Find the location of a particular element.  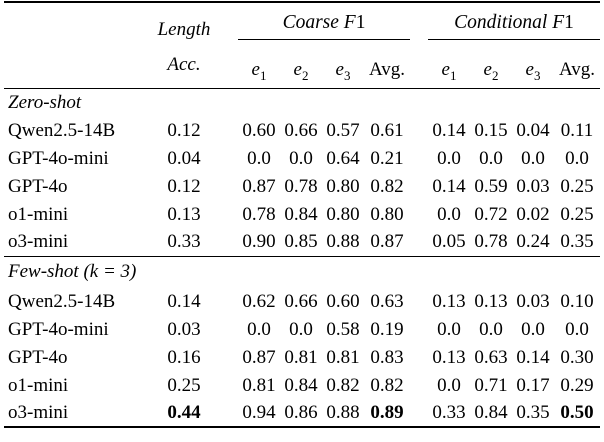

conditional-e2-value: 0.72 is located at coordinates (491, 214).